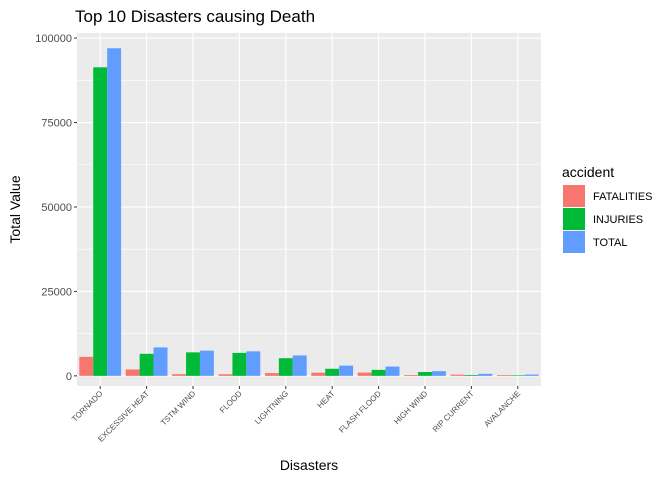  Describe the element at coordinates (69, 377) in the screenshot. I see `y-tick-label: 0` at that location.